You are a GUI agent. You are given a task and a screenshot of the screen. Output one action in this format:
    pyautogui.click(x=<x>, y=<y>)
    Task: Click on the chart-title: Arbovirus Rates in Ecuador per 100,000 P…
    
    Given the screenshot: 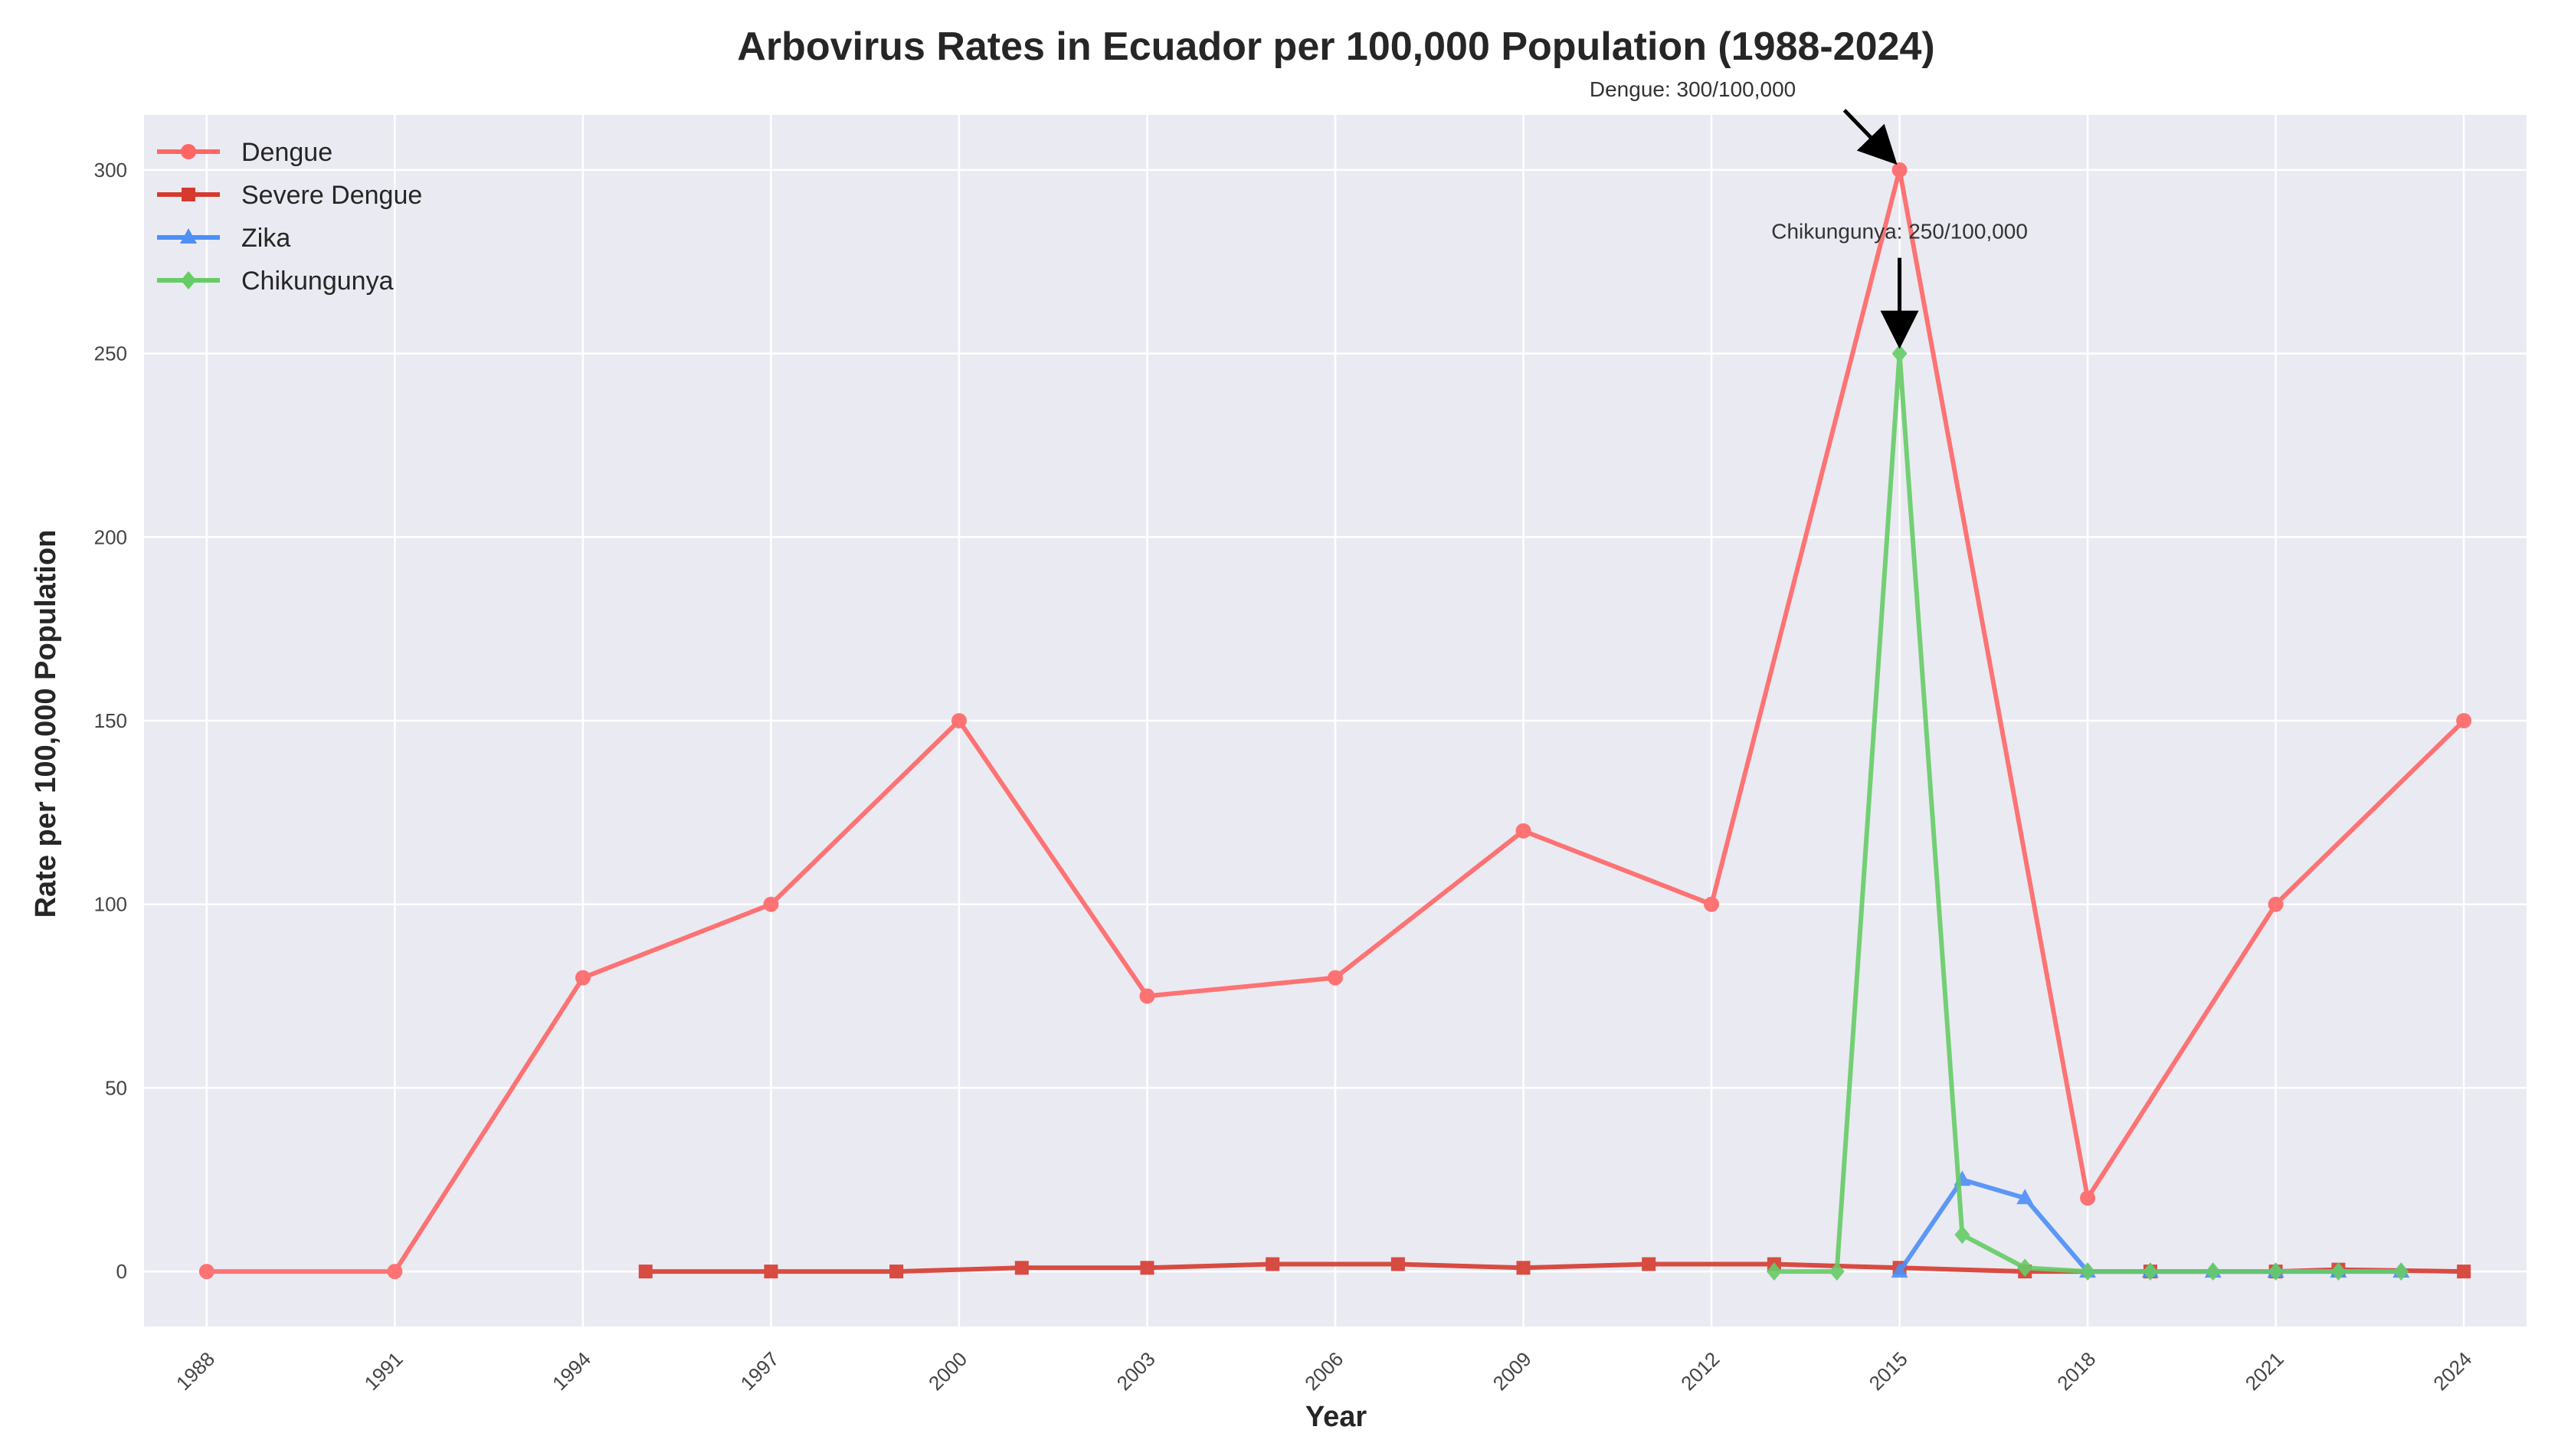 What is the action you would take?
    pyautogui.click(x=1336, y=47)
    